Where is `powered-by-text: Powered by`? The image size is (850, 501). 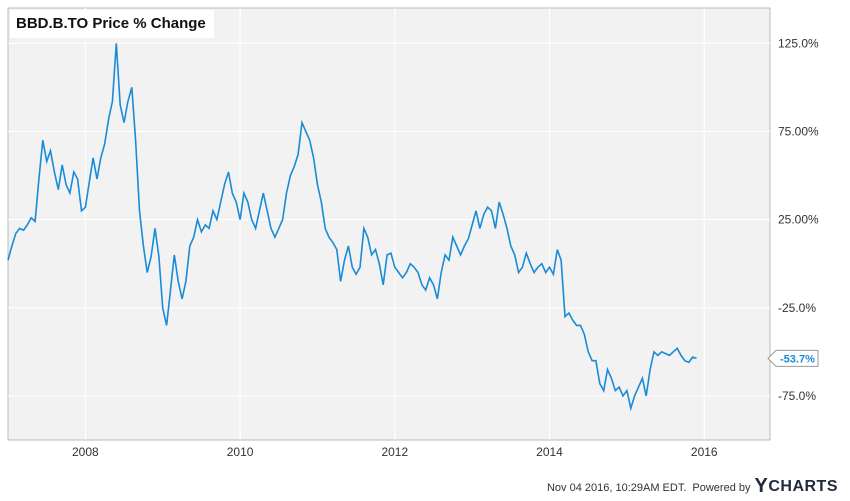
powered-by-text: Powered by is located at coordinates (721, 488).